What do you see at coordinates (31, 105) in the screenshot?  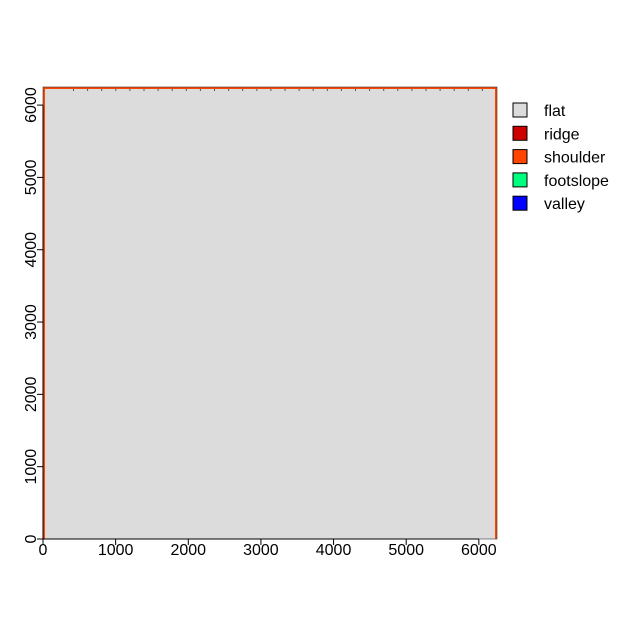 I see `y-tick-label: 6000` at bounding box center [31, 105].